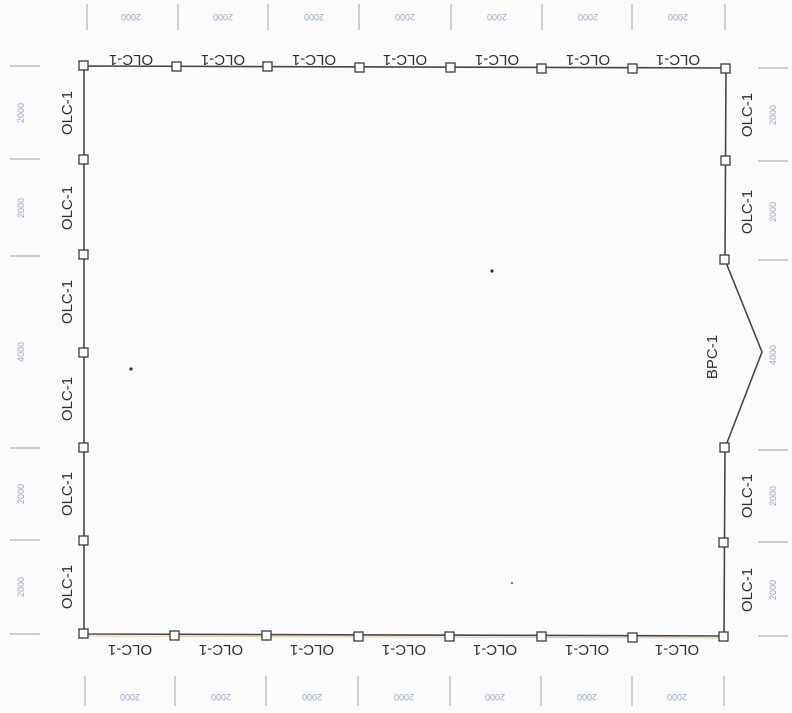 This screenshot has height=713, width=792. Describe the element at coordinates (678, 17) in the screenshot. I see `top-dim-7: 2000` at that location.